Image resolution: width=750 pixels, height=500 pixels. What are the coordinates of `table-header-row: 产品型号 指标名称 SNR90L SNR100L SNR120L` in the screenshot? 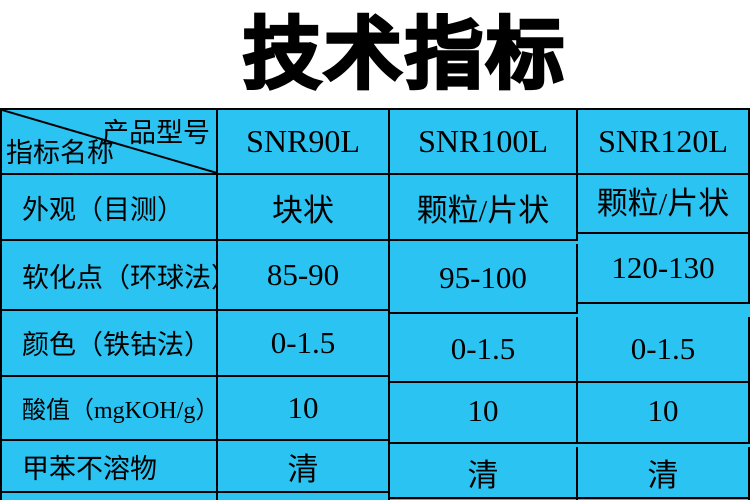 It's located at (376, 142).